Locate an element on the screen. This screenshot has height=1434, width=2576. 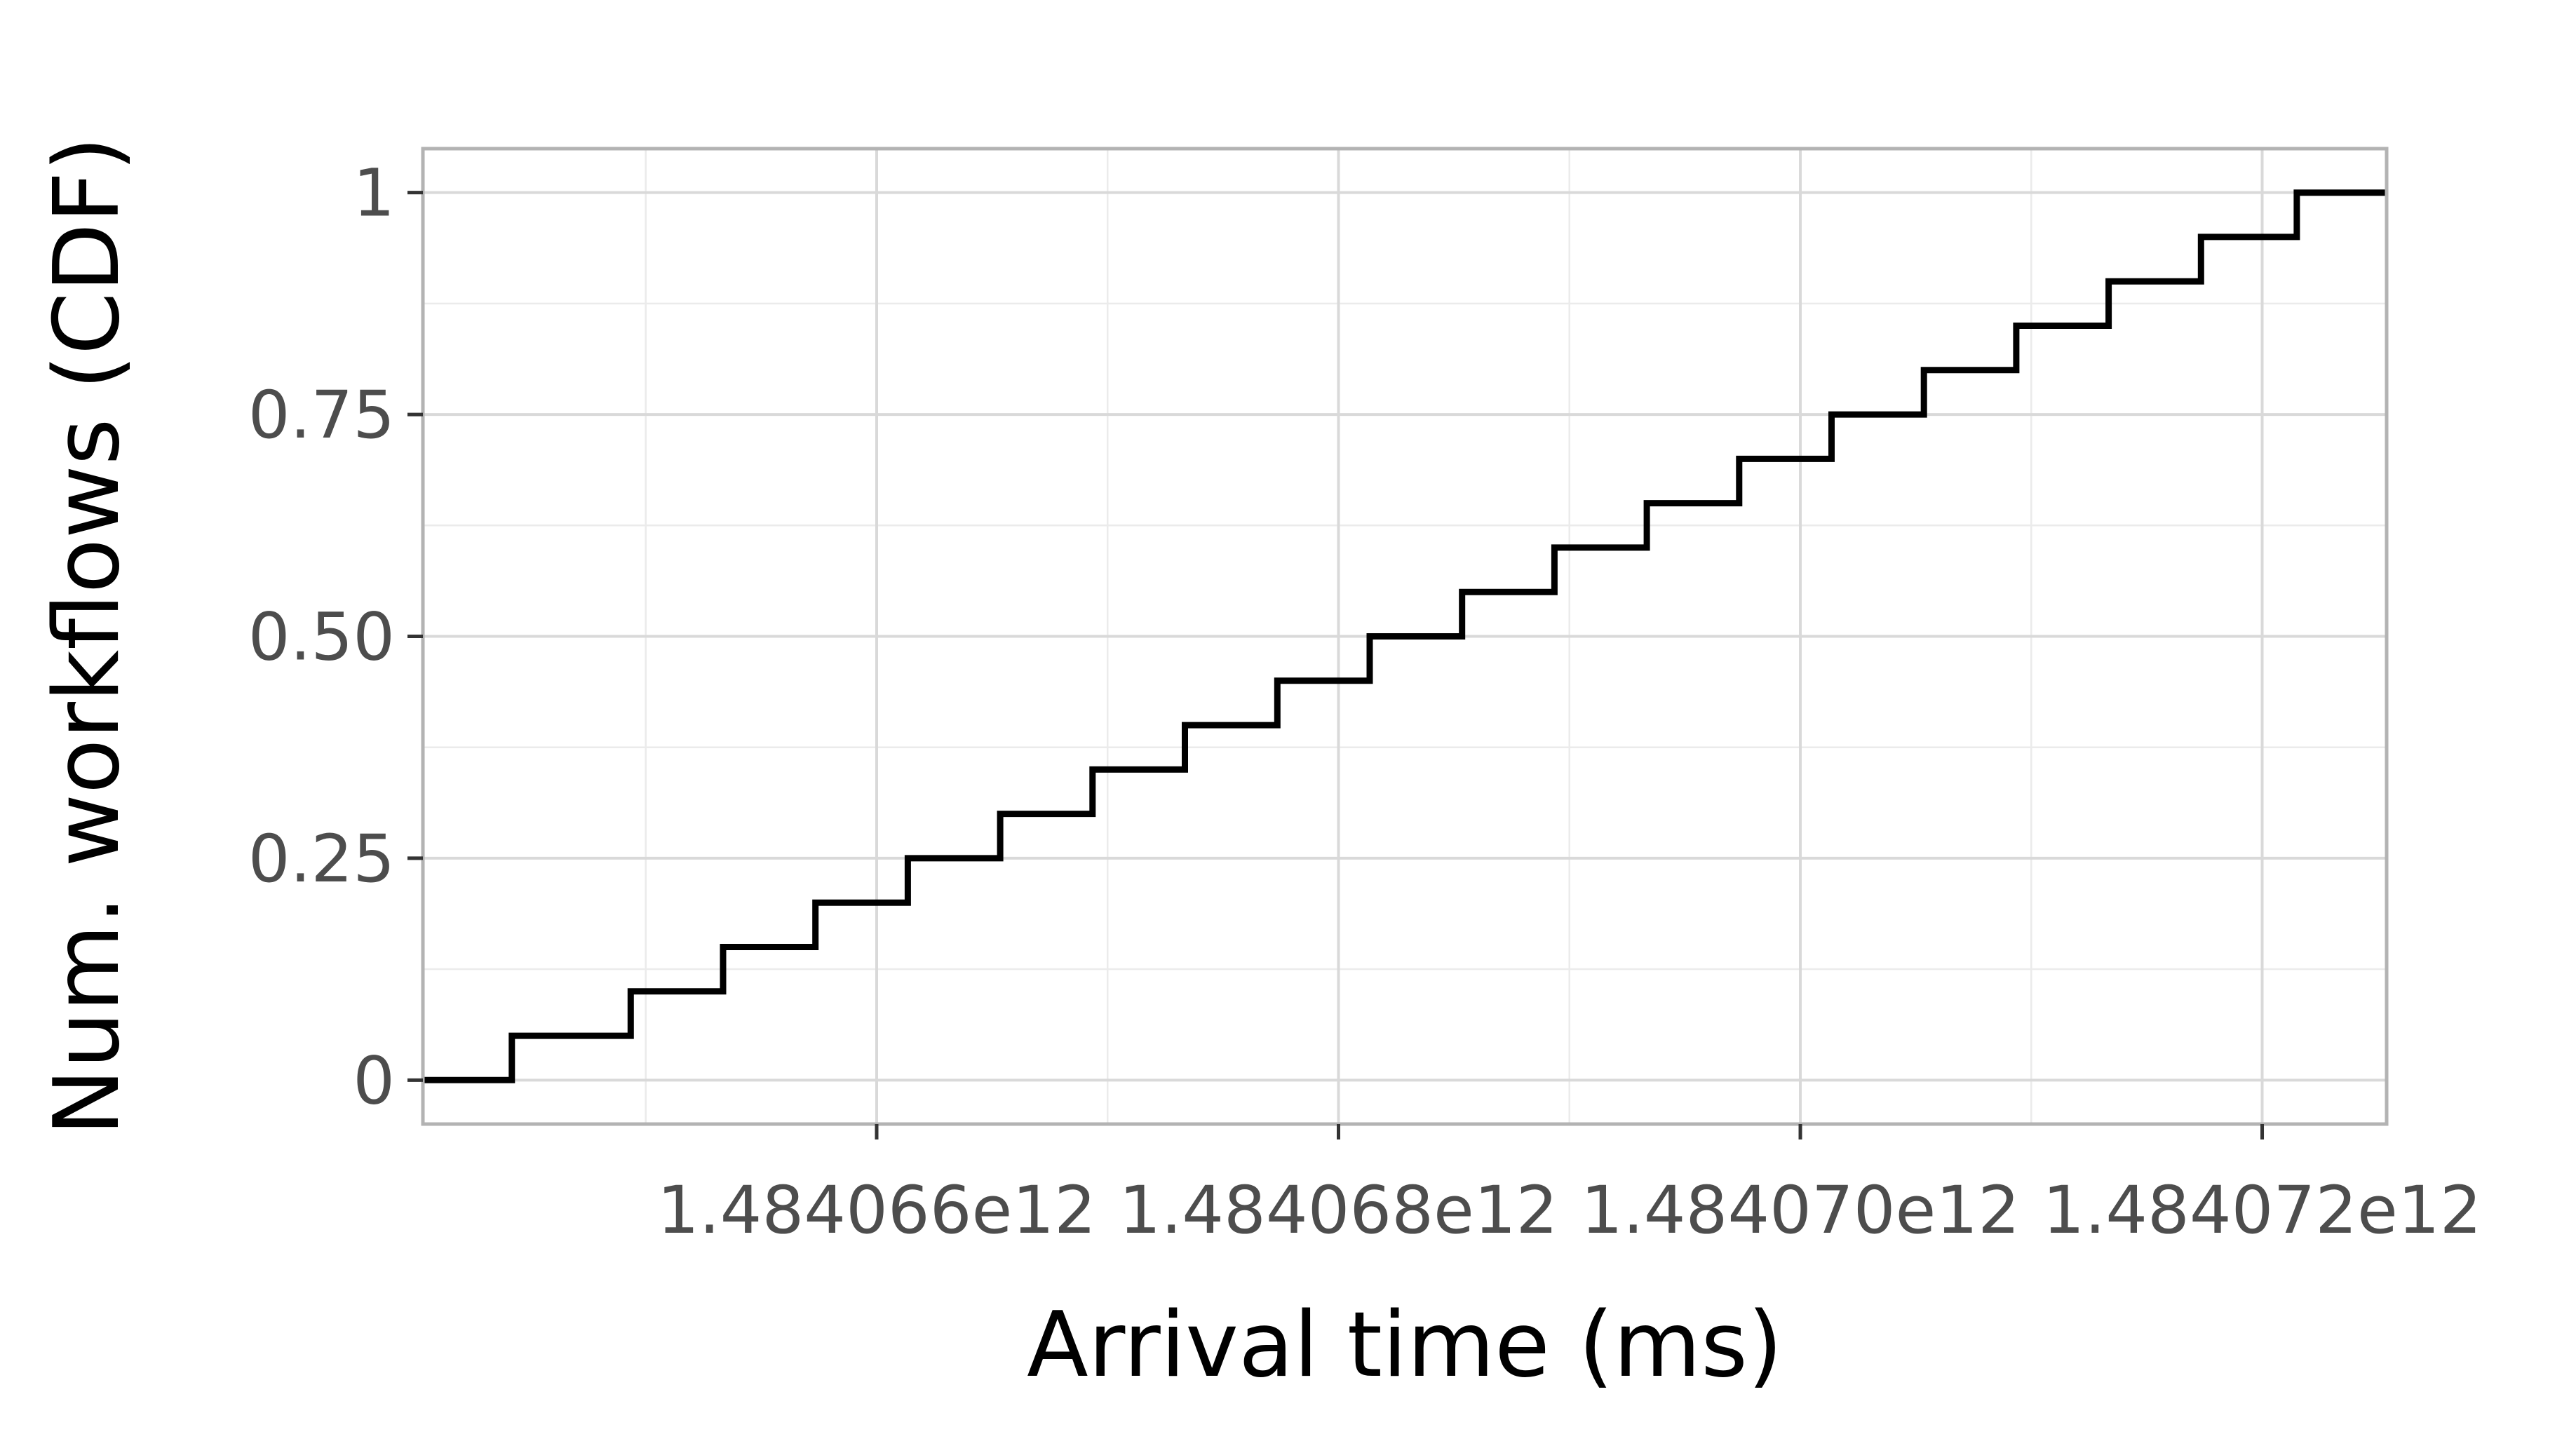
y-tick-label-1: 0.25 is located at coordinates (321, 859).